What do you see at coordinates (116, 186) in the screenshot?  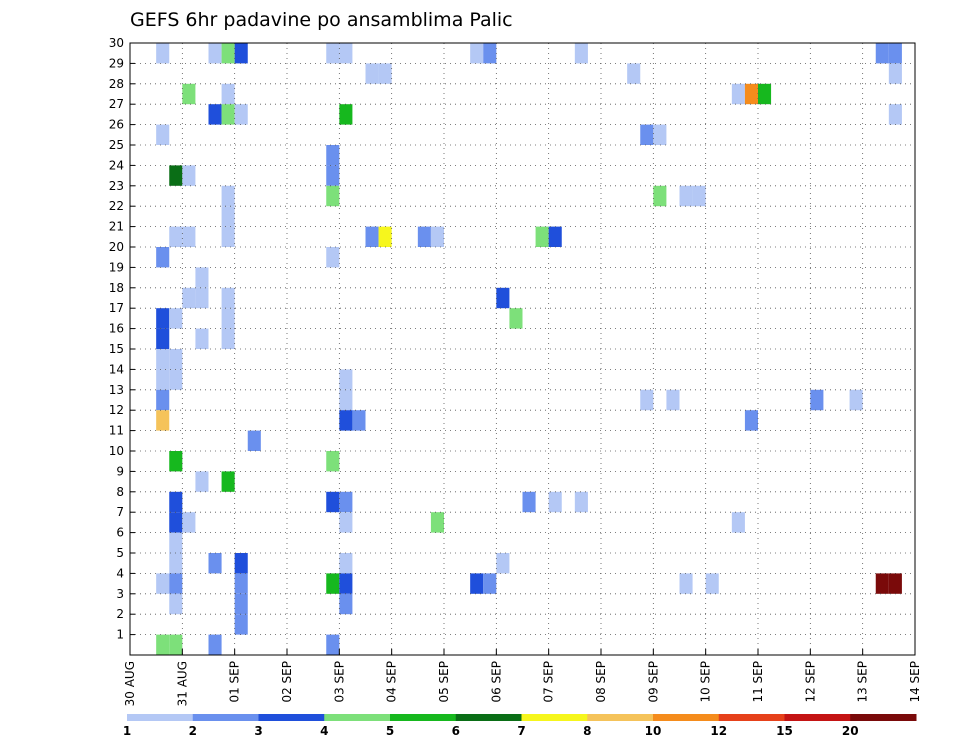 I see `y-tick-label: 23` at bounding box center [116, 186].